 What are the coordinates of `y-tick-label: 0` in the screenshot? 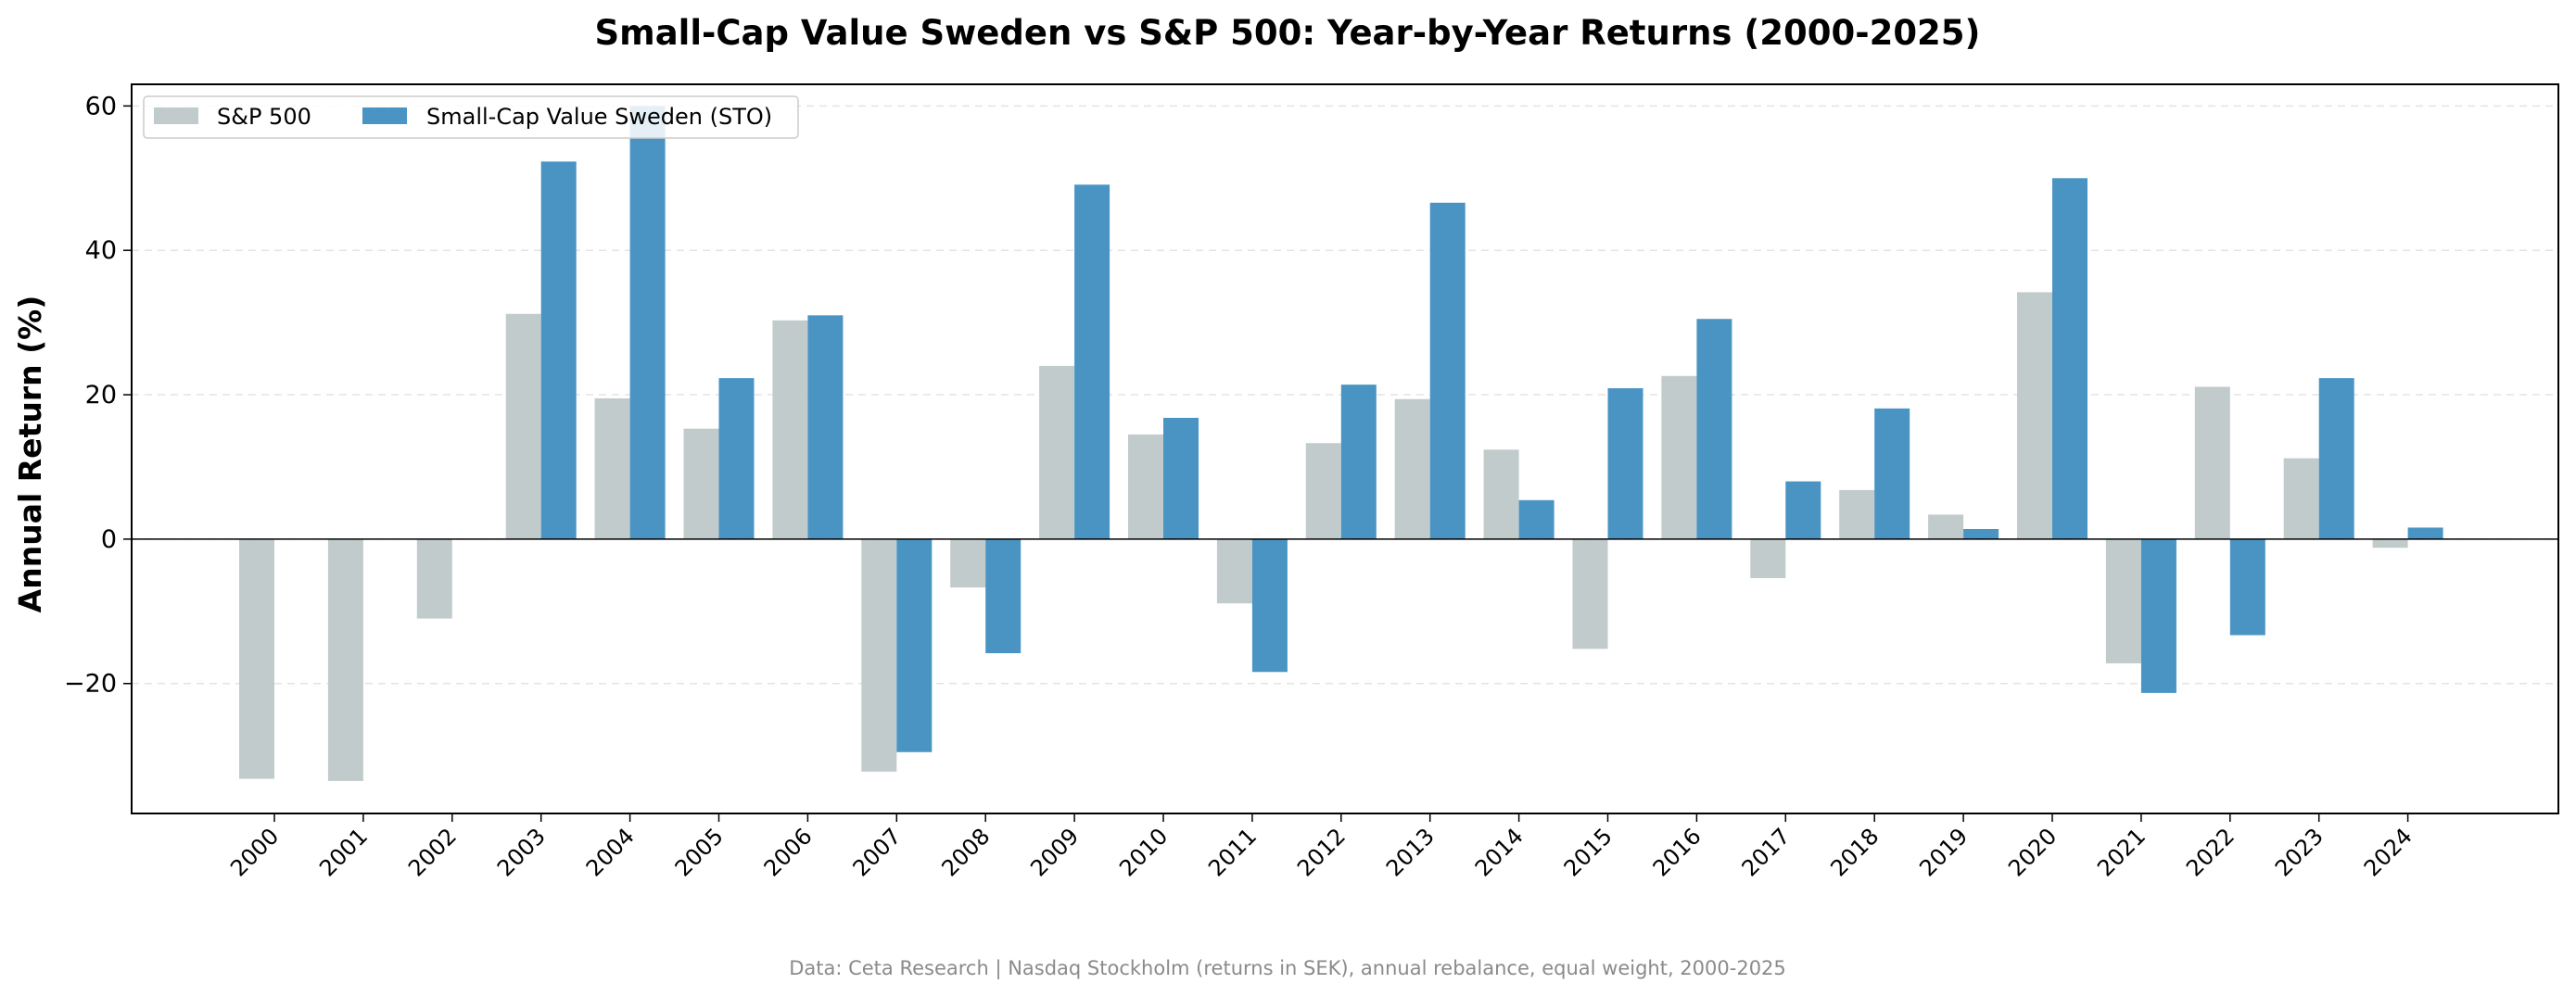 It's located at (109, 539).